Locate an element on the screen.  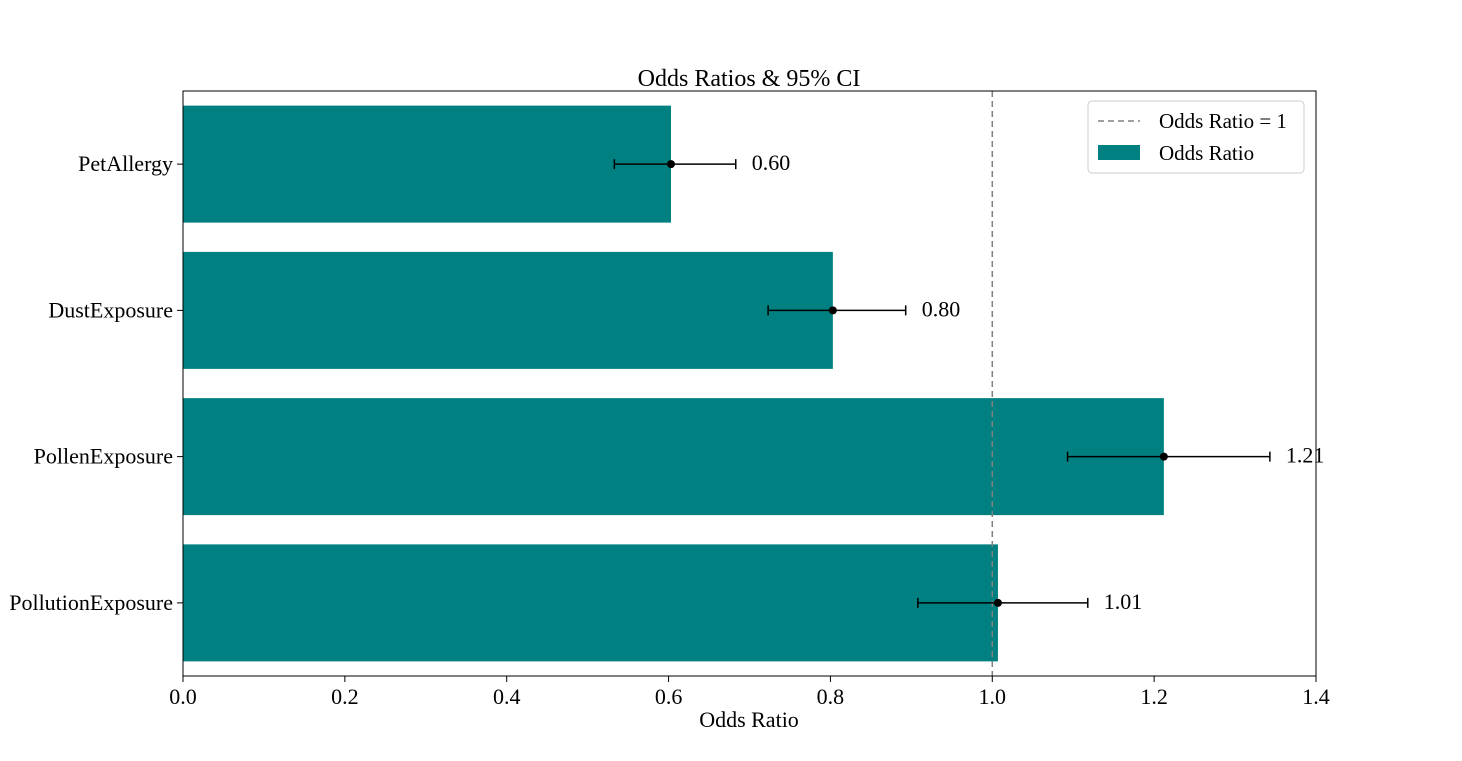
x-tick-label: 0.8 is located at coordinates (831, 696).